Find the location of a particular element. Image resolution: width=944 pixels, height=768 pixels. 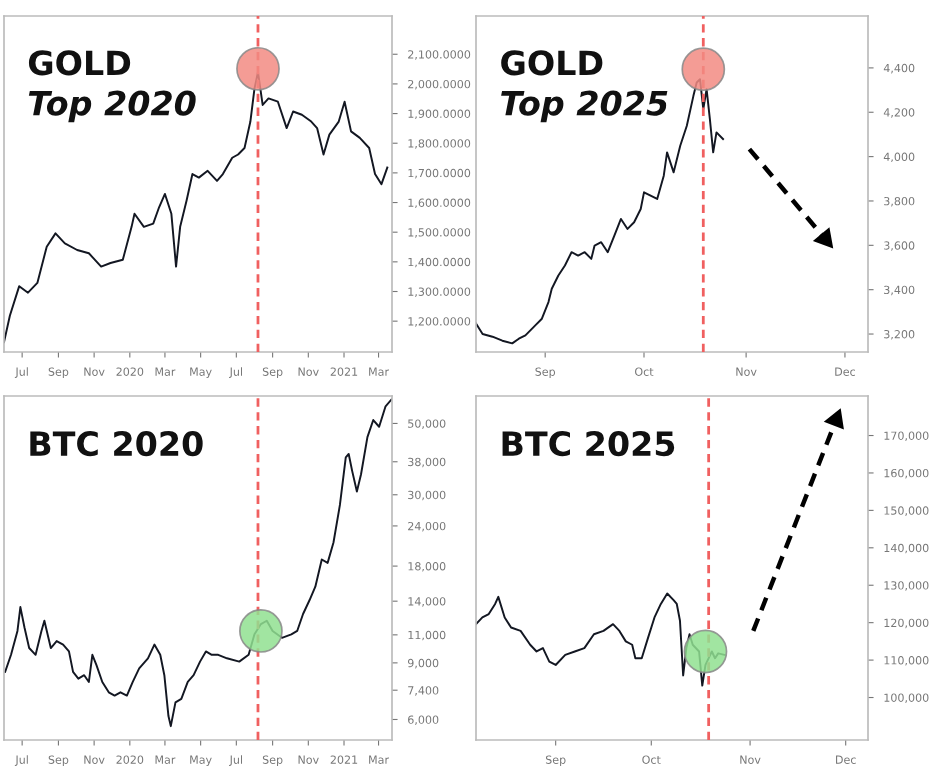

text: BTC 2020 is located at coordinates (116, 443).